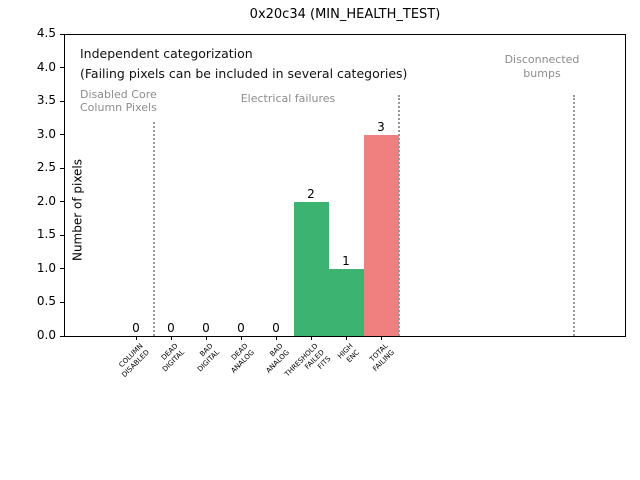 The width and height of the screenshot is (640, 480). What do you see at coordinates (542, 73) in the screenshot?
I see `section-label-line: bumps` at bounding box center [542, 73].